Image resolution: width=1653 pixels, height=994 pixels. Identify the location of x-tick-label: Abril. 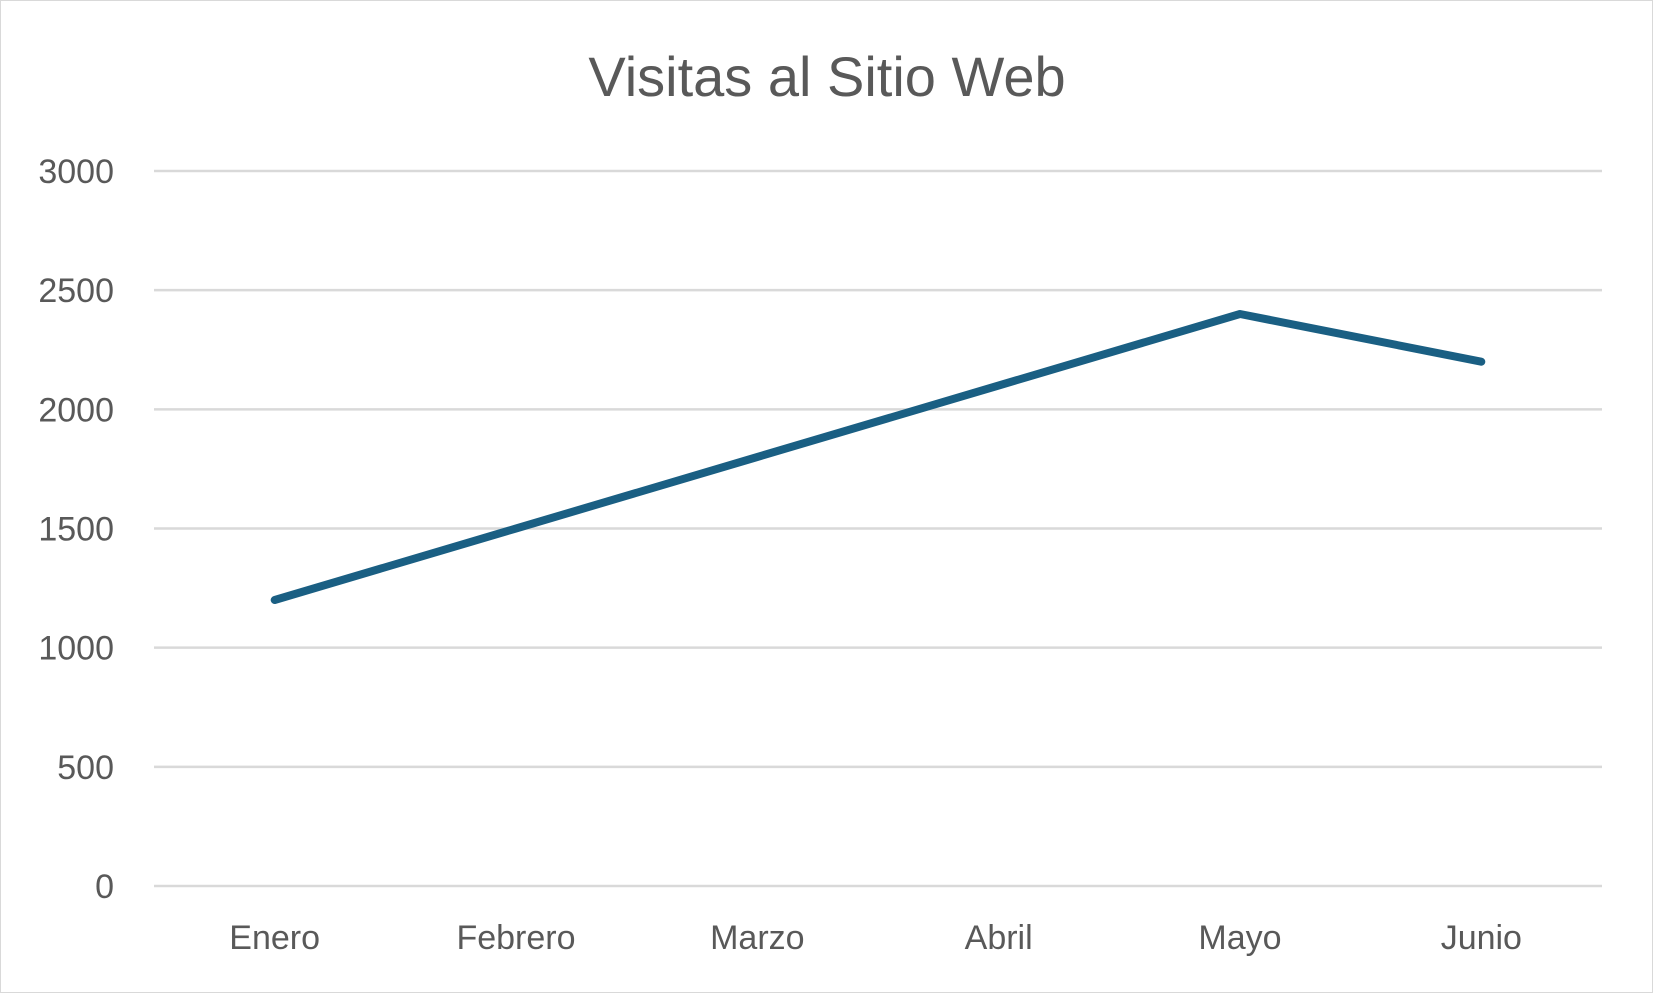
(999, 938).